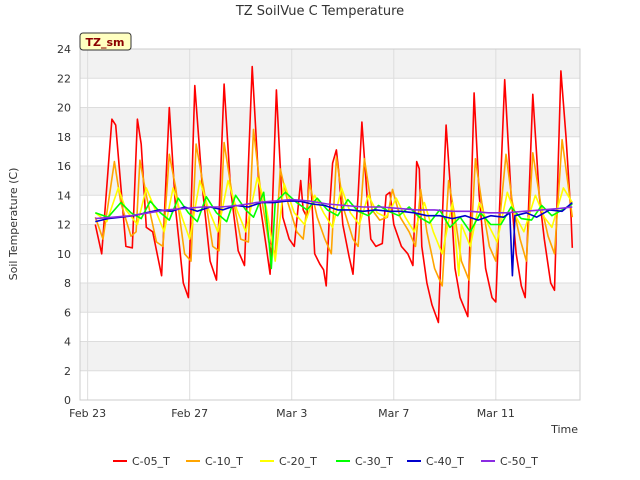 The height and width of the screenshot is (480, 640). Describe the element at coordinates (393, 413) in the screenshot. I see `x-tick-label: Mar 7` at that location.